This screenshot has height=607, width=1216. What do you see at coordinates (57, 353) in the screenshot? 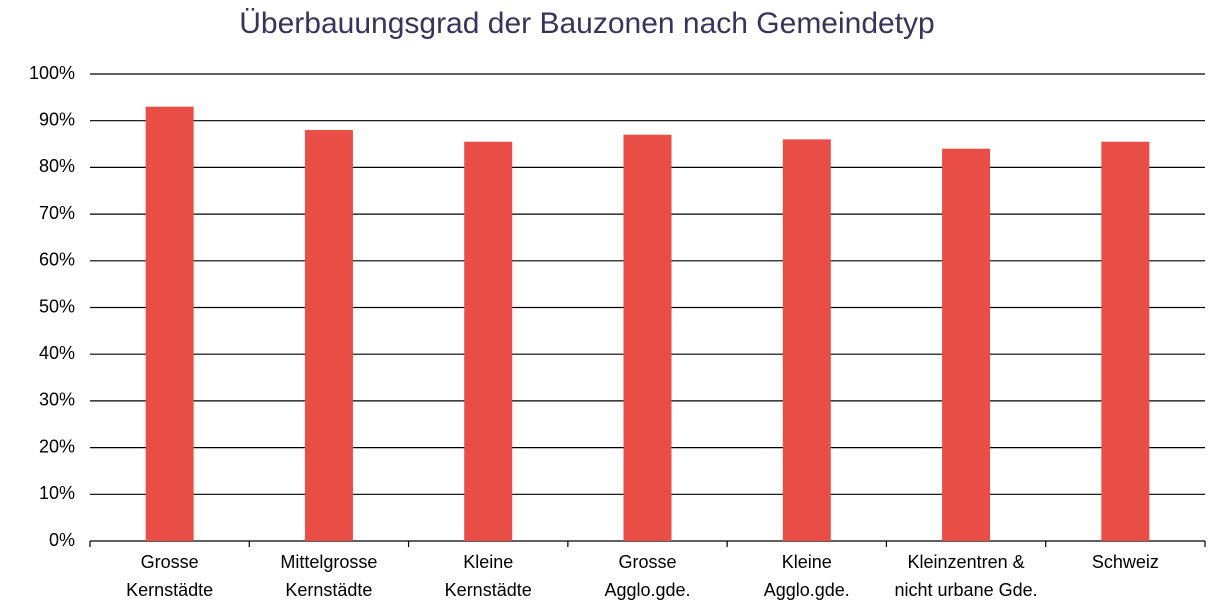
I see `y-tick-label: 40%` at bounding box center [57, 353].